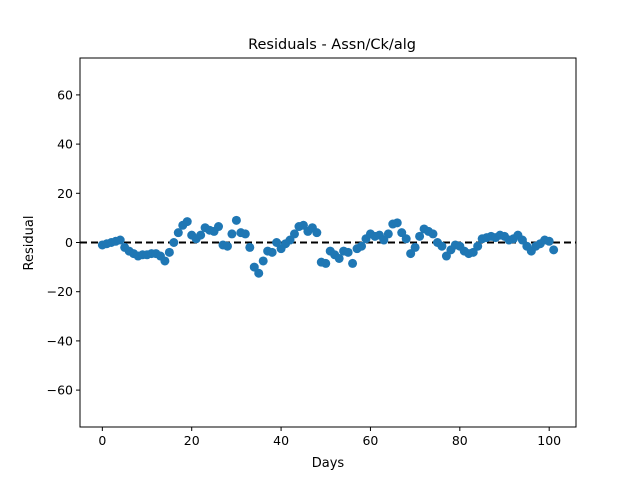  I want to click on x-tick-label: 0, so click(102, 440).